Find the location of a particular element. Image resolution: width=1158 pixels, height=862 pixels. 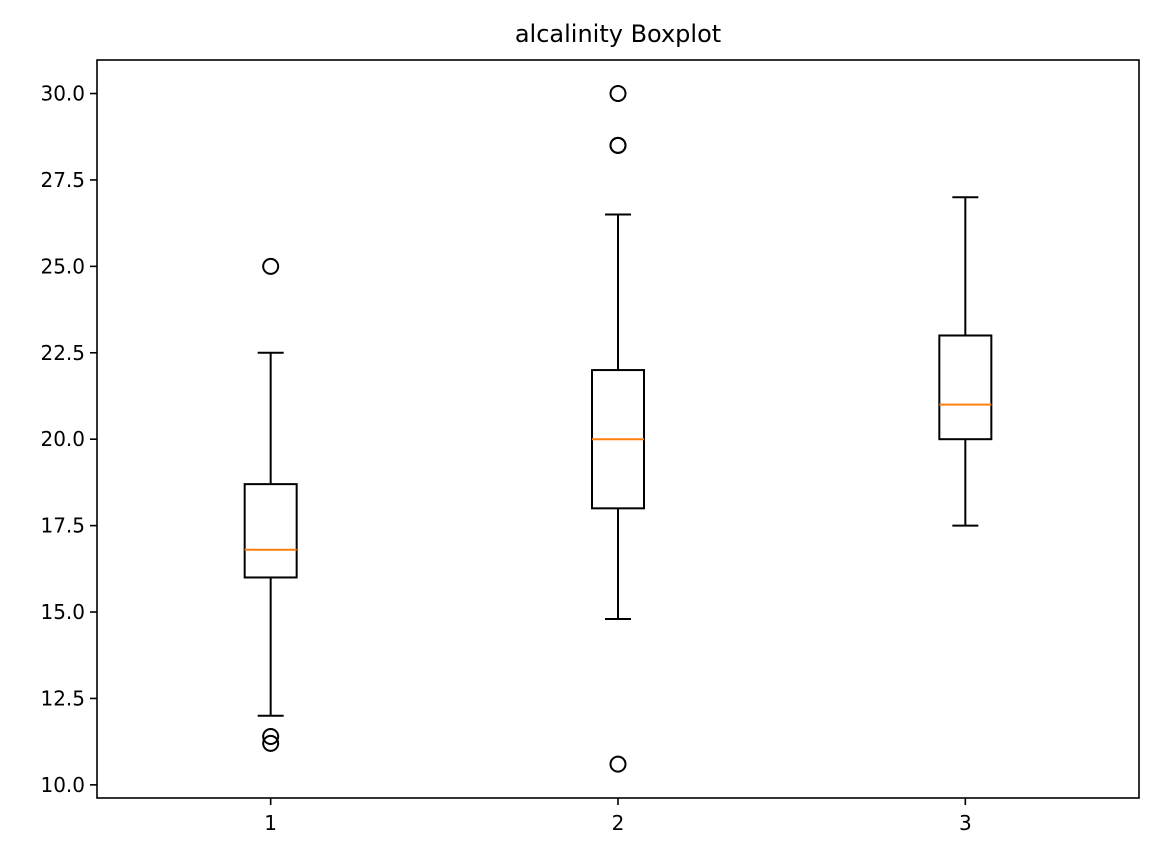

x-tick-label: 1 is located at coordinates (270, 823).